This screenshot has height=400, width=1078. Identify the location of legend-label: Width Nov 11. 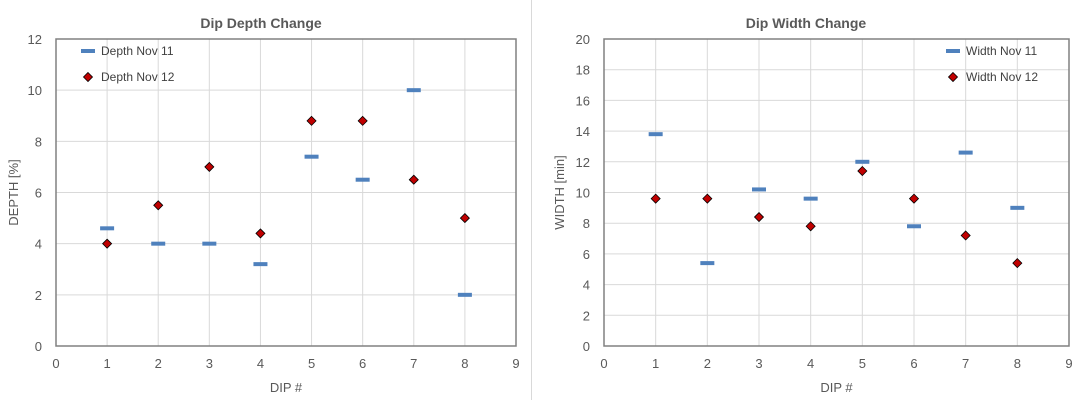
(1001, 51).